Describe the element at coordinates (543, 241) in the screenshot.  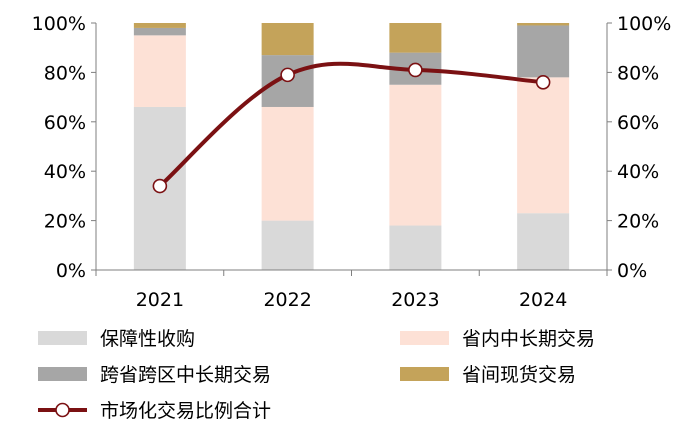
I see `bar-series-0-2024` at that location.